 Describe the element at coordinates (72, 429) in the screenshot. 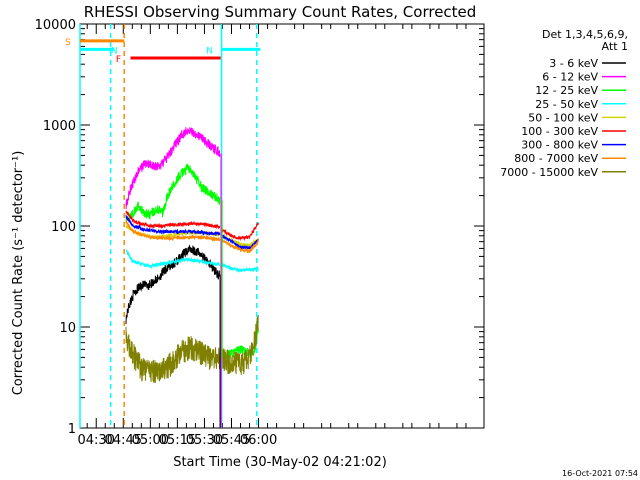

I see `y-tick-label: 1` at that location.